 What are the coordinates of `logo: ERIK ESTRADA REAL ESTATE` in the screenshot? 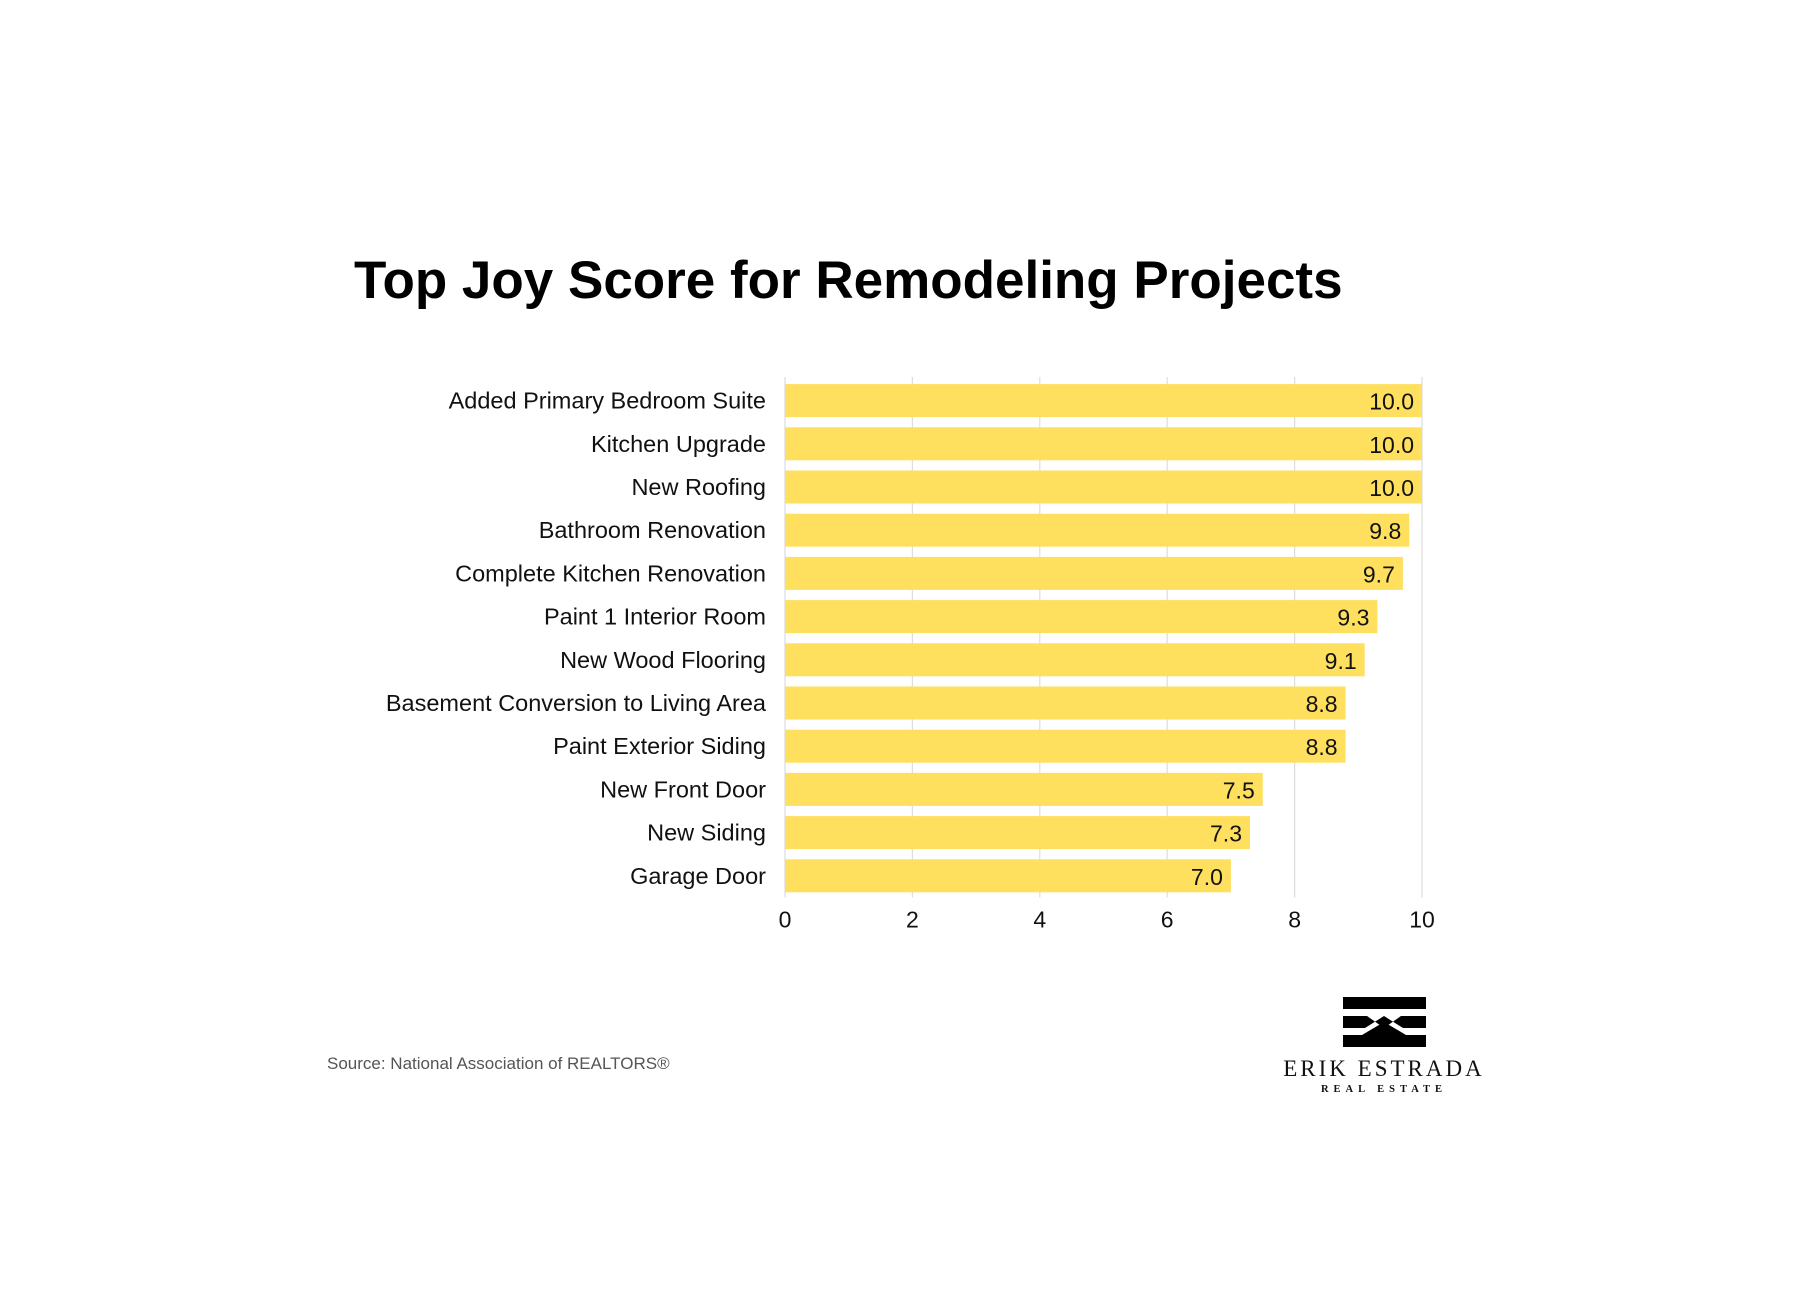 It's located at (1383, 1046).